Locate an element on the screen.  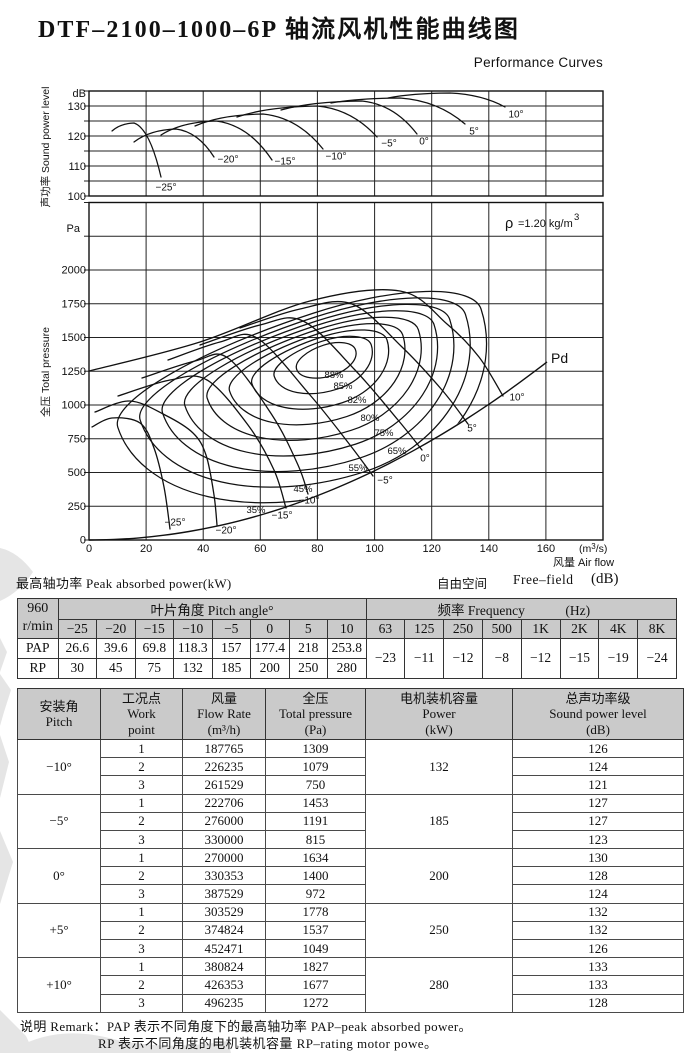
svg-text: 20 is located at coordinates (146, 549).